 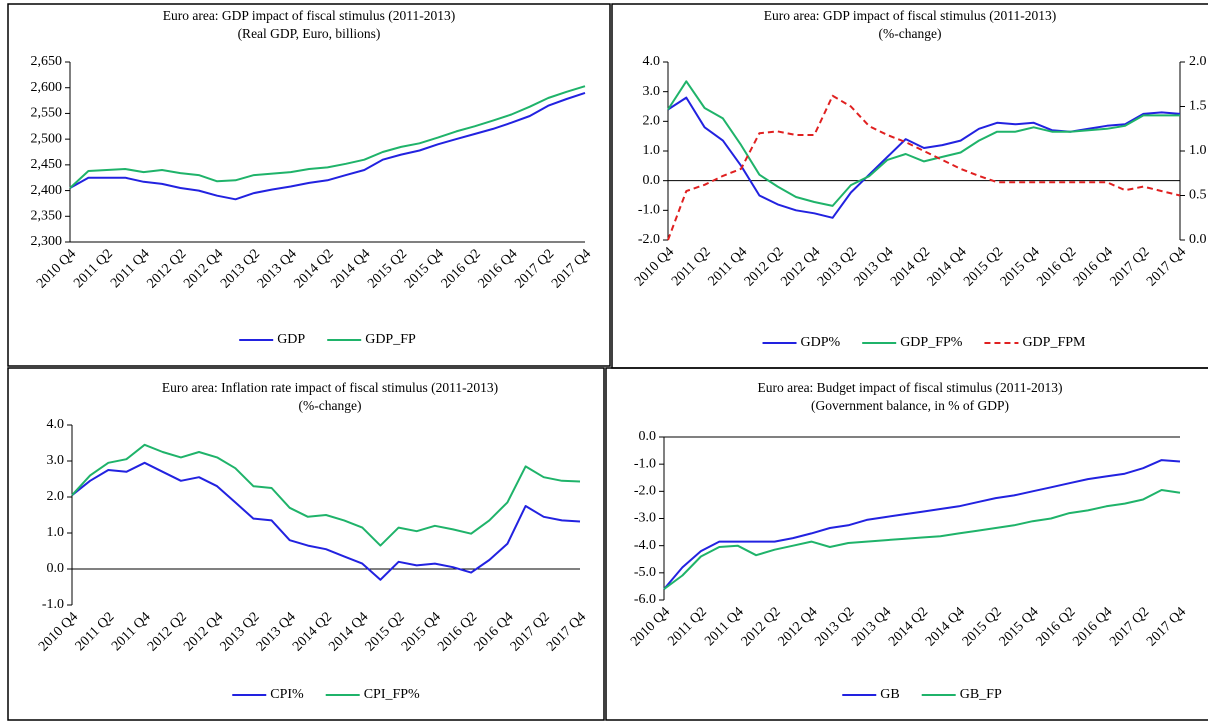 What do you see at coordinates (1198, 239) in the screenshot?
I see `y2-tick-label: 0.0` at bounding box center [1198, 239].